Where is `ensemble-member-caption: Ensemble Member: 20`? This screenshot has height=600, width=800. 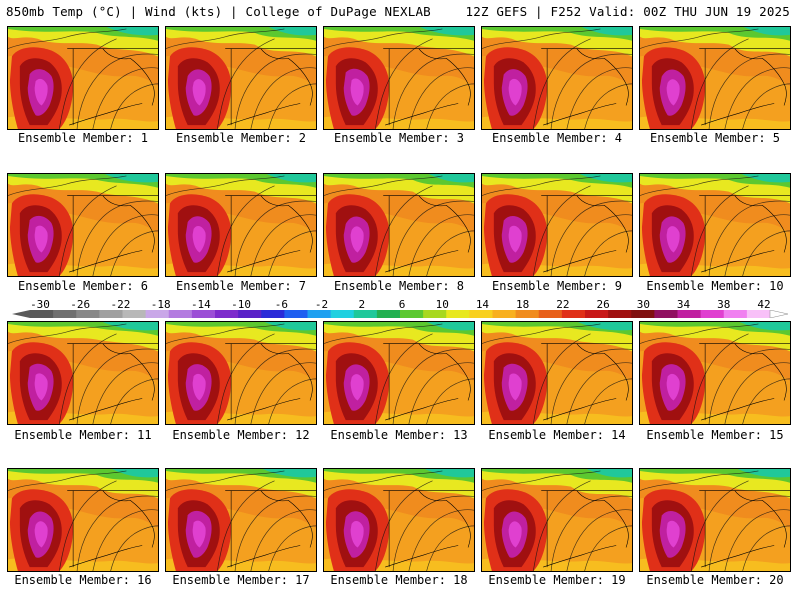
ensemble-member-caption: Ensemble Member: 20 is located at coordinates (715, 580).